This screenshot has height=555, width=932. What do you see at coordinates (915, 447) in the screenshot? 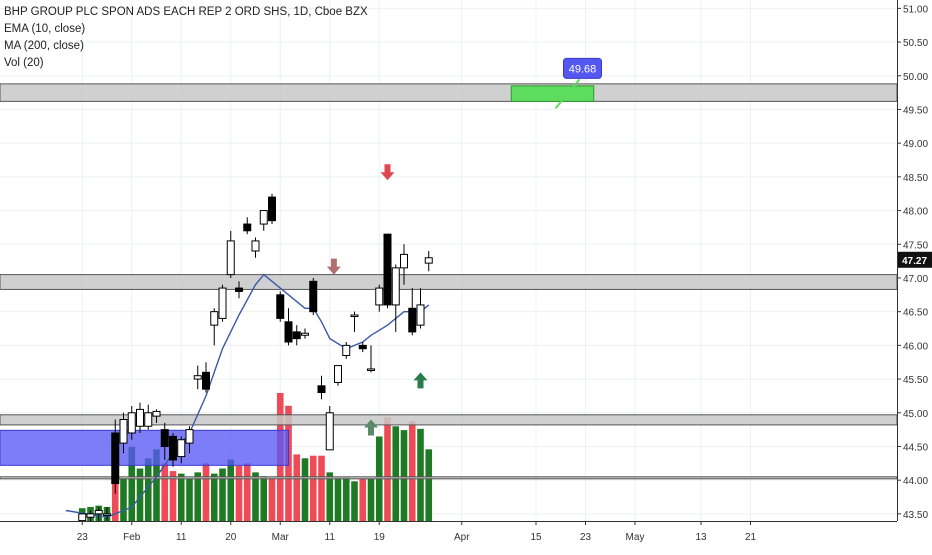
I see `price-tick-label: 44.50` at bounding box center [915, 447].